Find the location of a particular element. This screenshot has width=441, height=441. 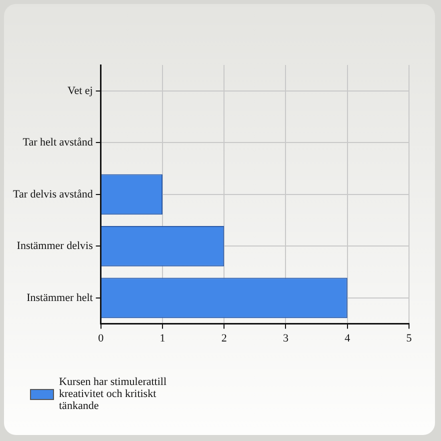

y-tick-label: Vet ej is located at coordinates (80, 90).